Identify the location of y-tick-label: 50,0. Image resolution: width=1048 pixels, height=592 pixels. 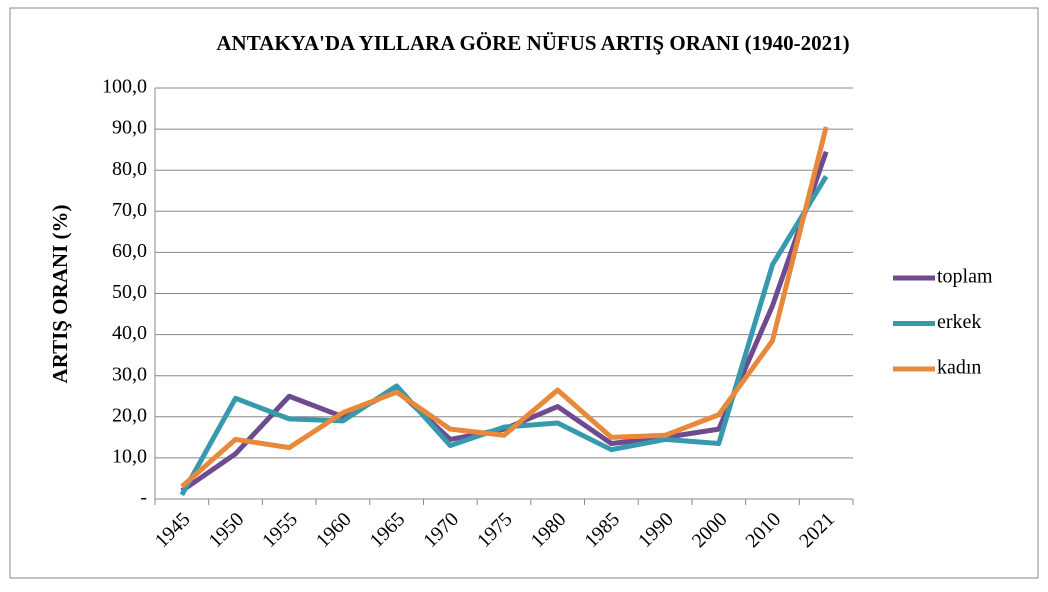
(129, 292).